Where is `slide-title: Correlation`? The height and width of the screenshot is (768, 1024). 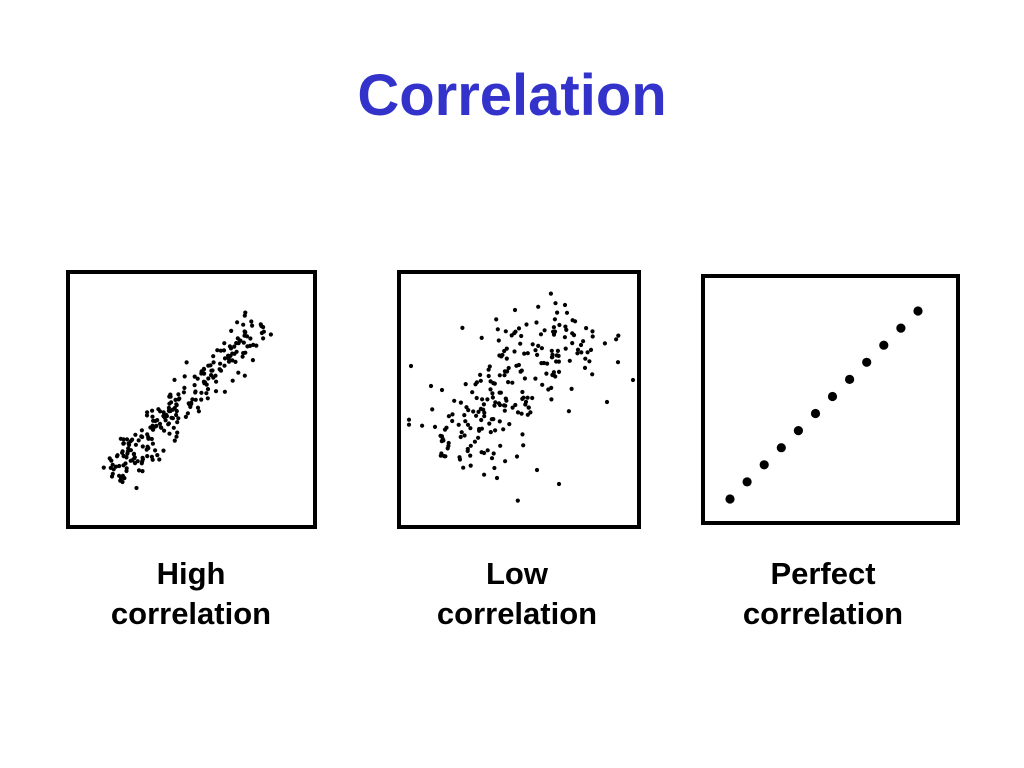
slide-title: Correlation is located at coordinates (512, 95).